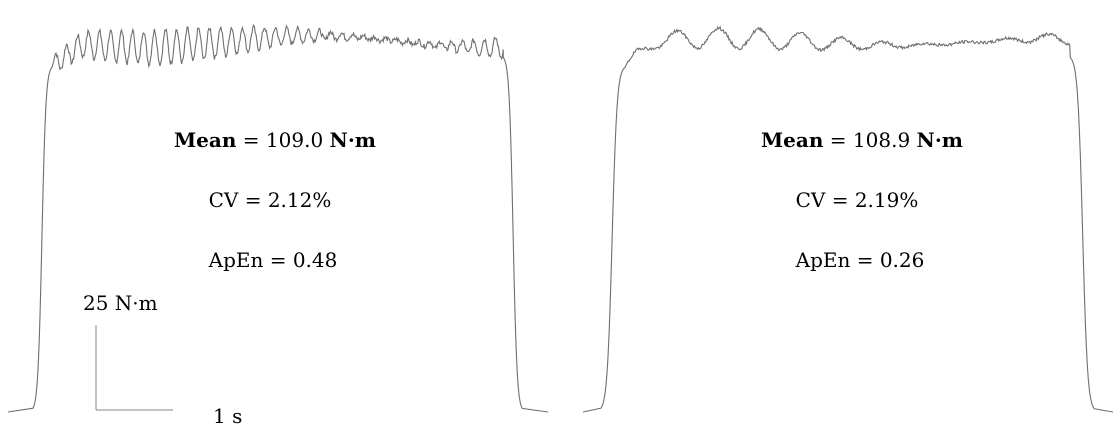 The image size is (1118, 425). I want to click on cv-annotation-left: CV = 2.12%, so click(270, 200).